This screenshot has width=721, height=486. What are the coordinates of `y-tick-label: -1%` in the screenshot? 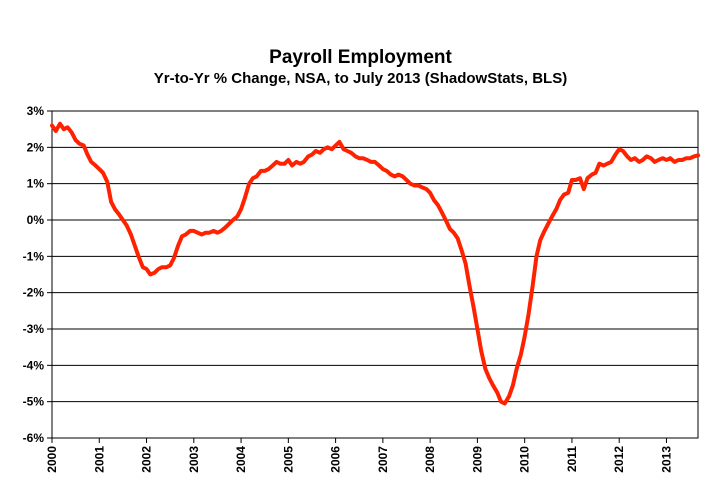 It's located at (34, 256).